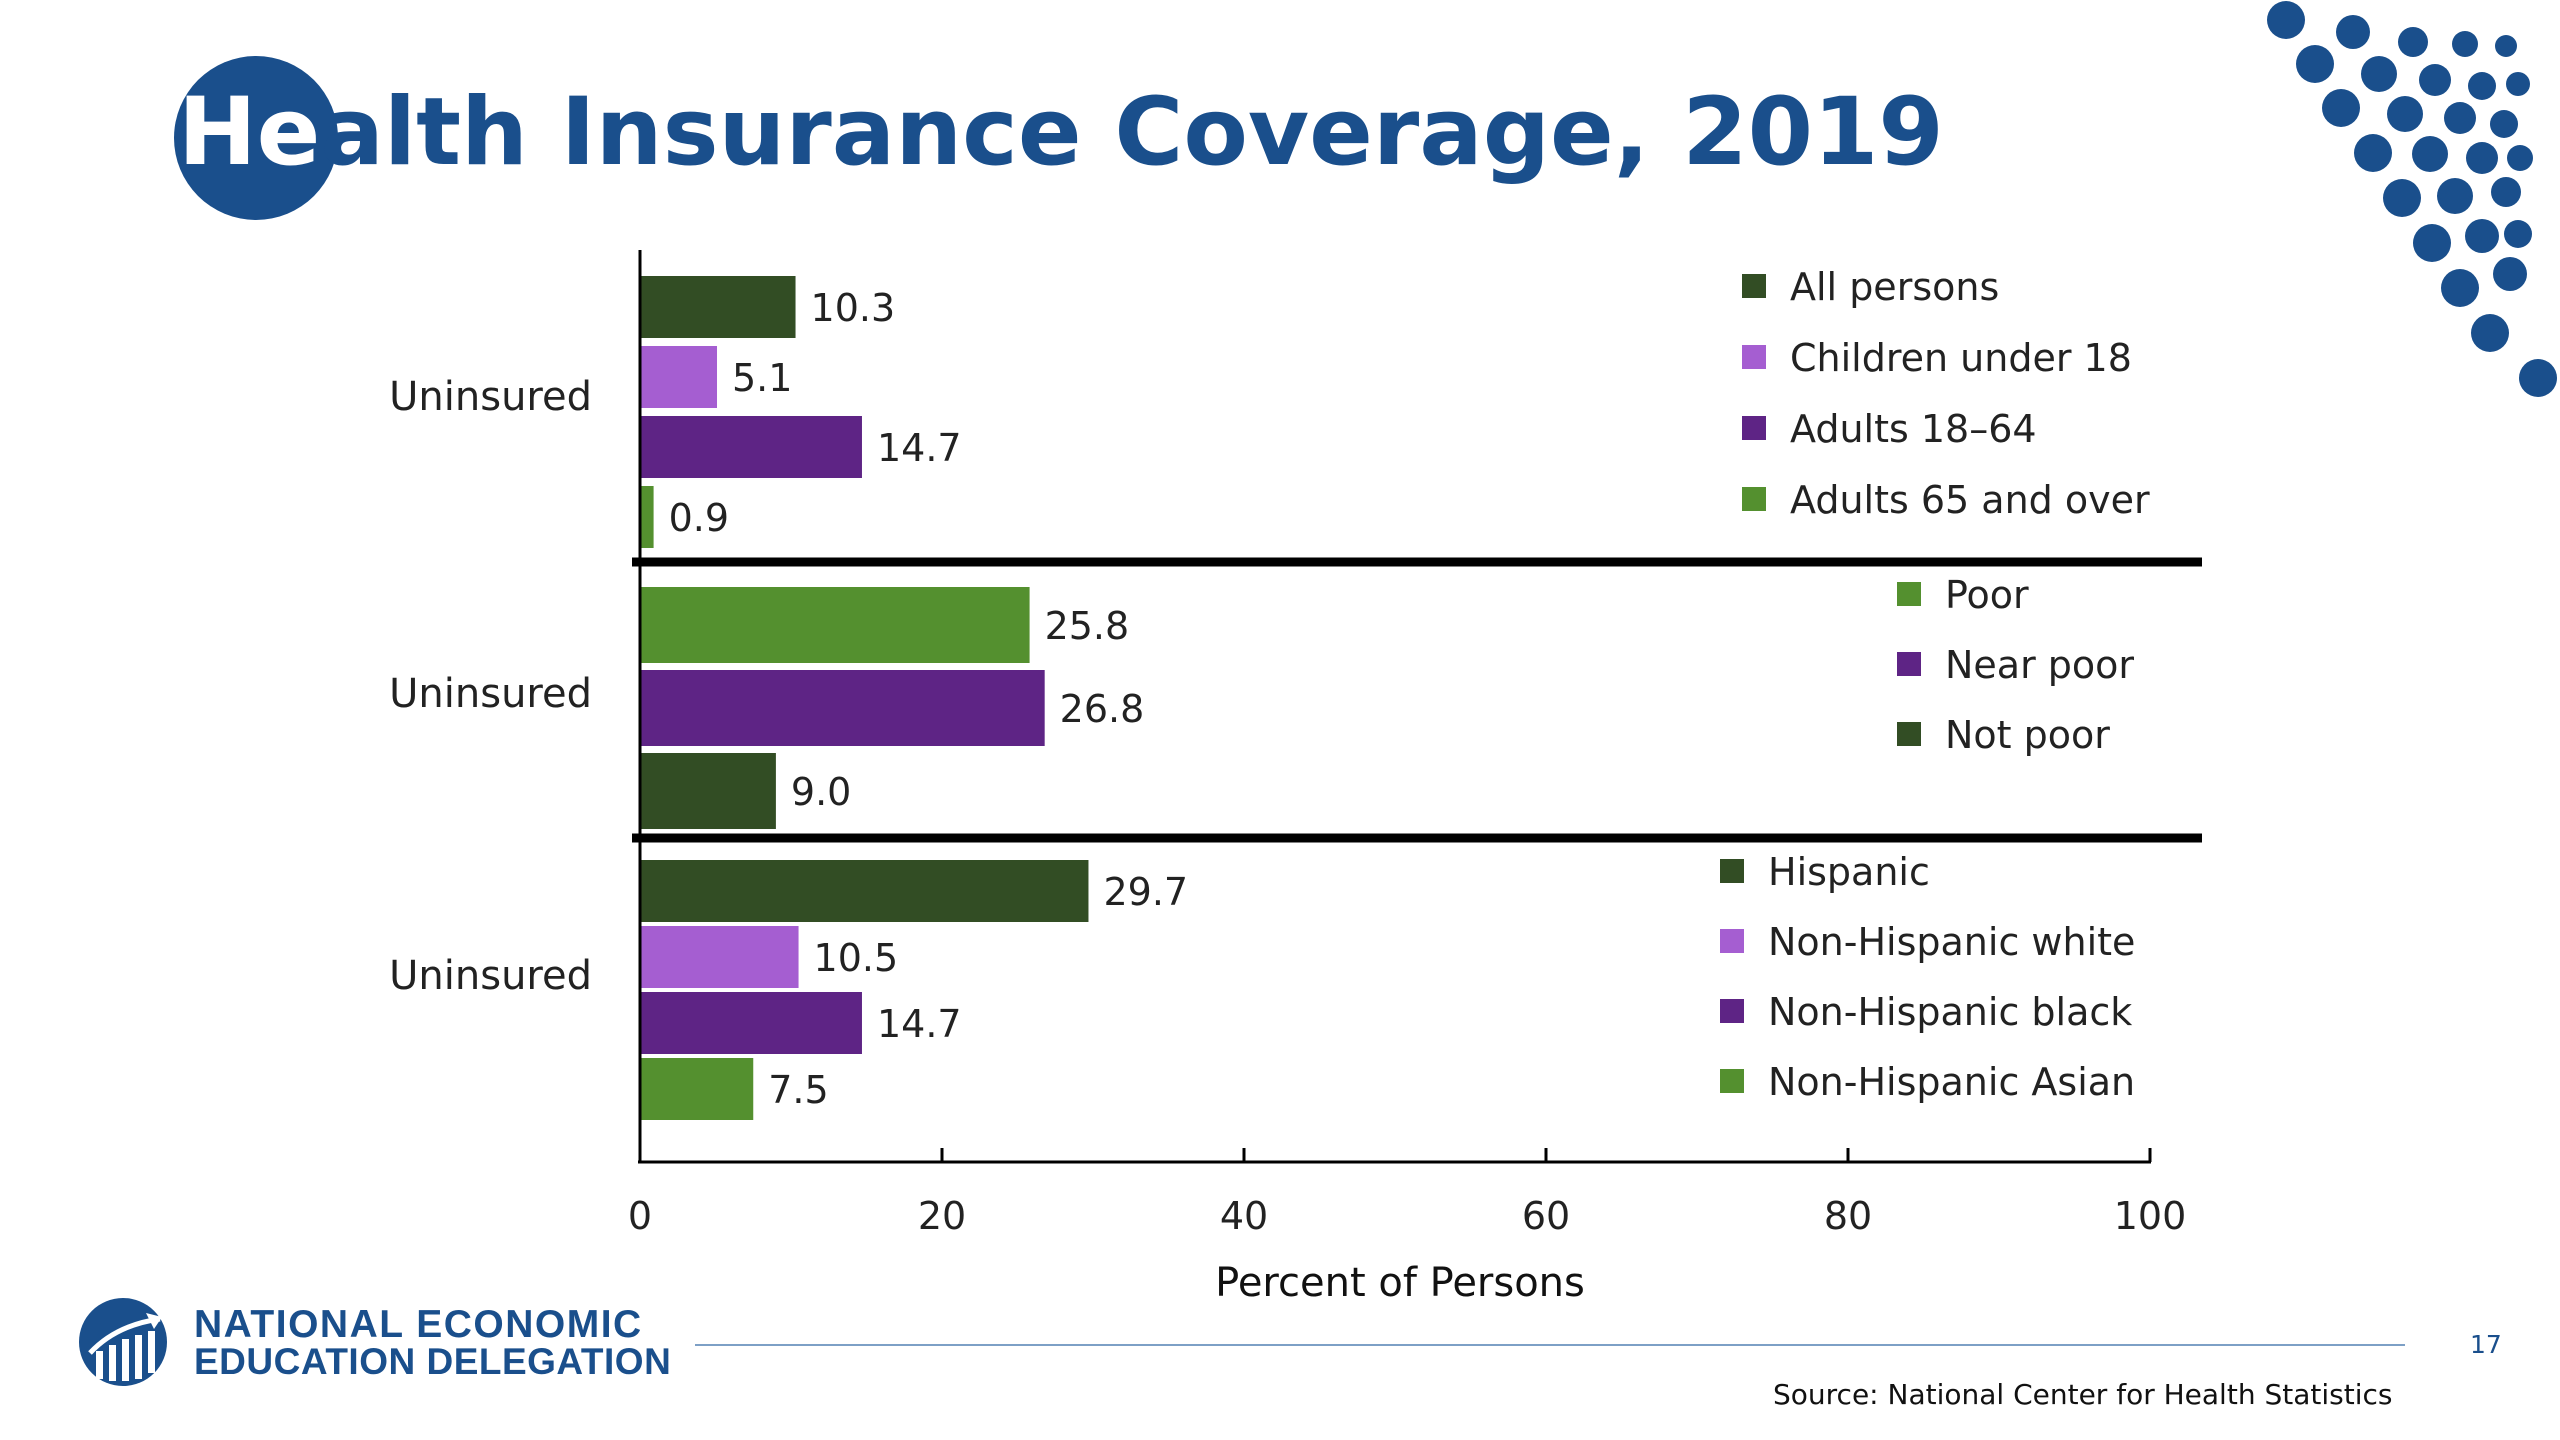  Describe the element at coordinates (1894, 287) in the screenshot. I see `legend-label: All persons` at that location.